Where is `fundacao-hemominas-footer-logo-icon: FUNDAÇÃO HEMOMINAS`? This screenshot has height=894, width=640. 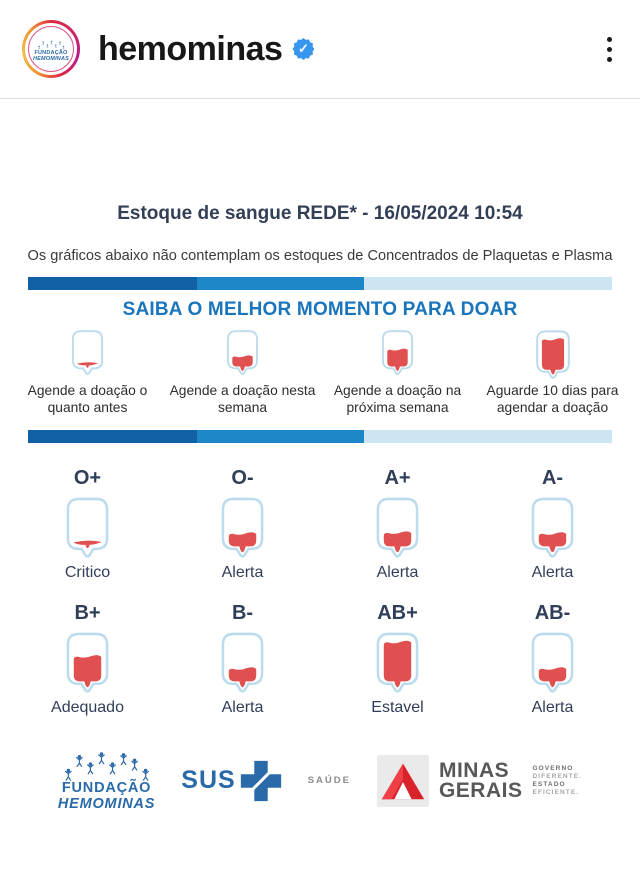
fundacao-hemominas-footer-logo-icon: FUNDAÇÃO HEMOMINAS is located at coordinates (106, 781).